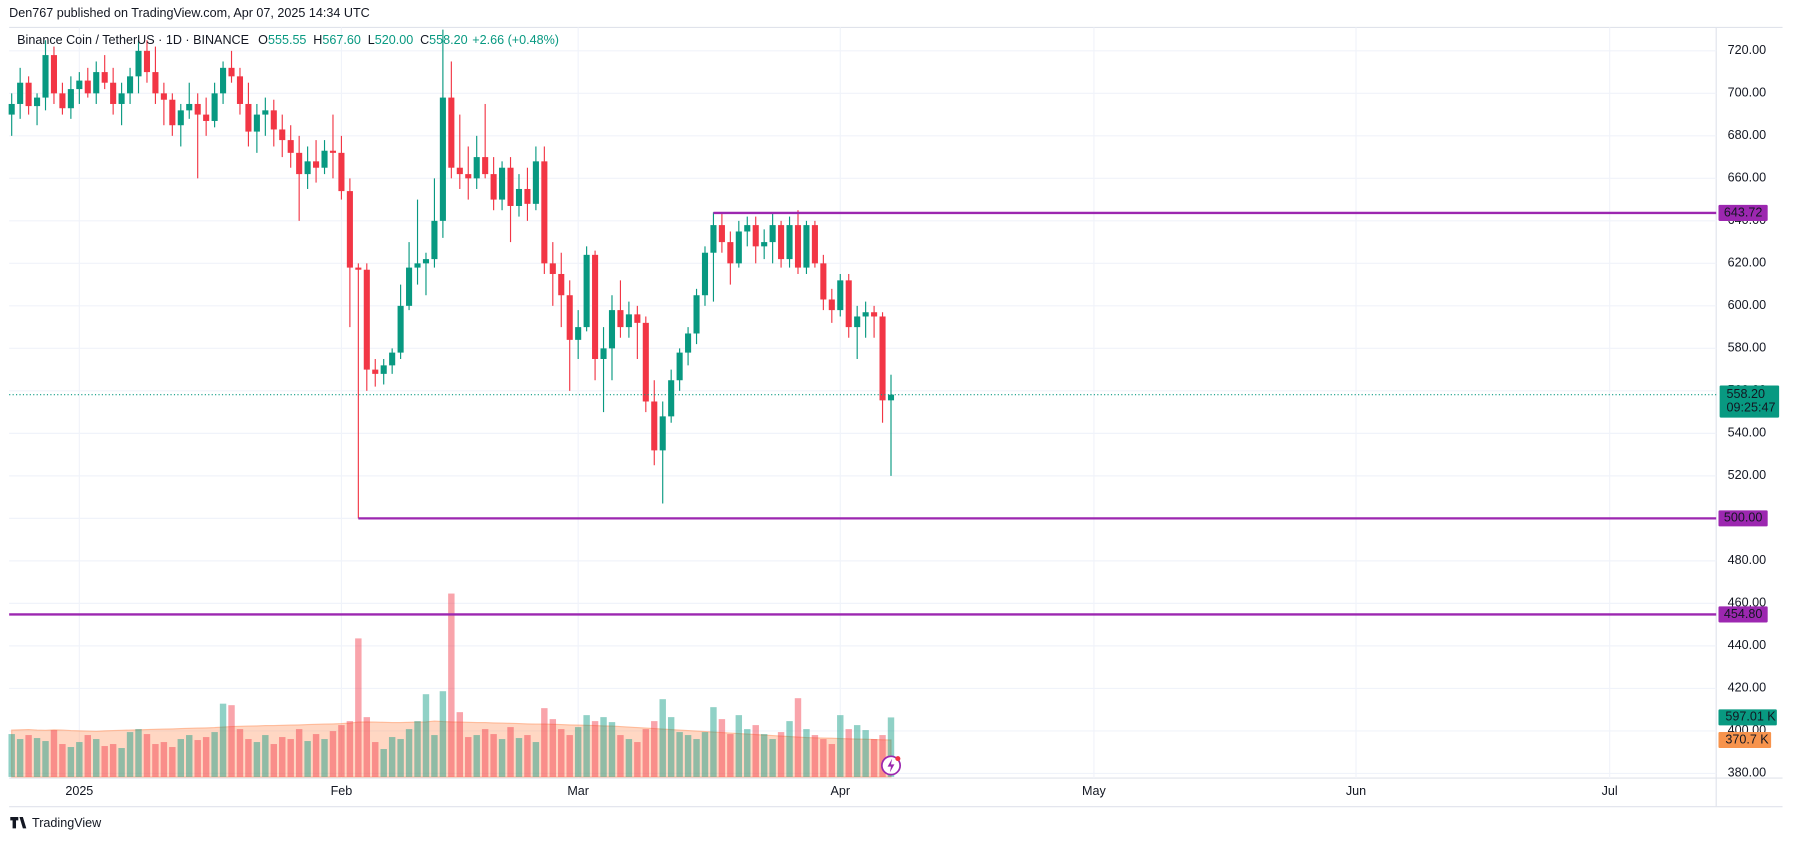 The image size is (1794, 841). Describe the element at coordinates (1747, 263) in the screenshot. I see `y-tick-label: 620.00` at that location.